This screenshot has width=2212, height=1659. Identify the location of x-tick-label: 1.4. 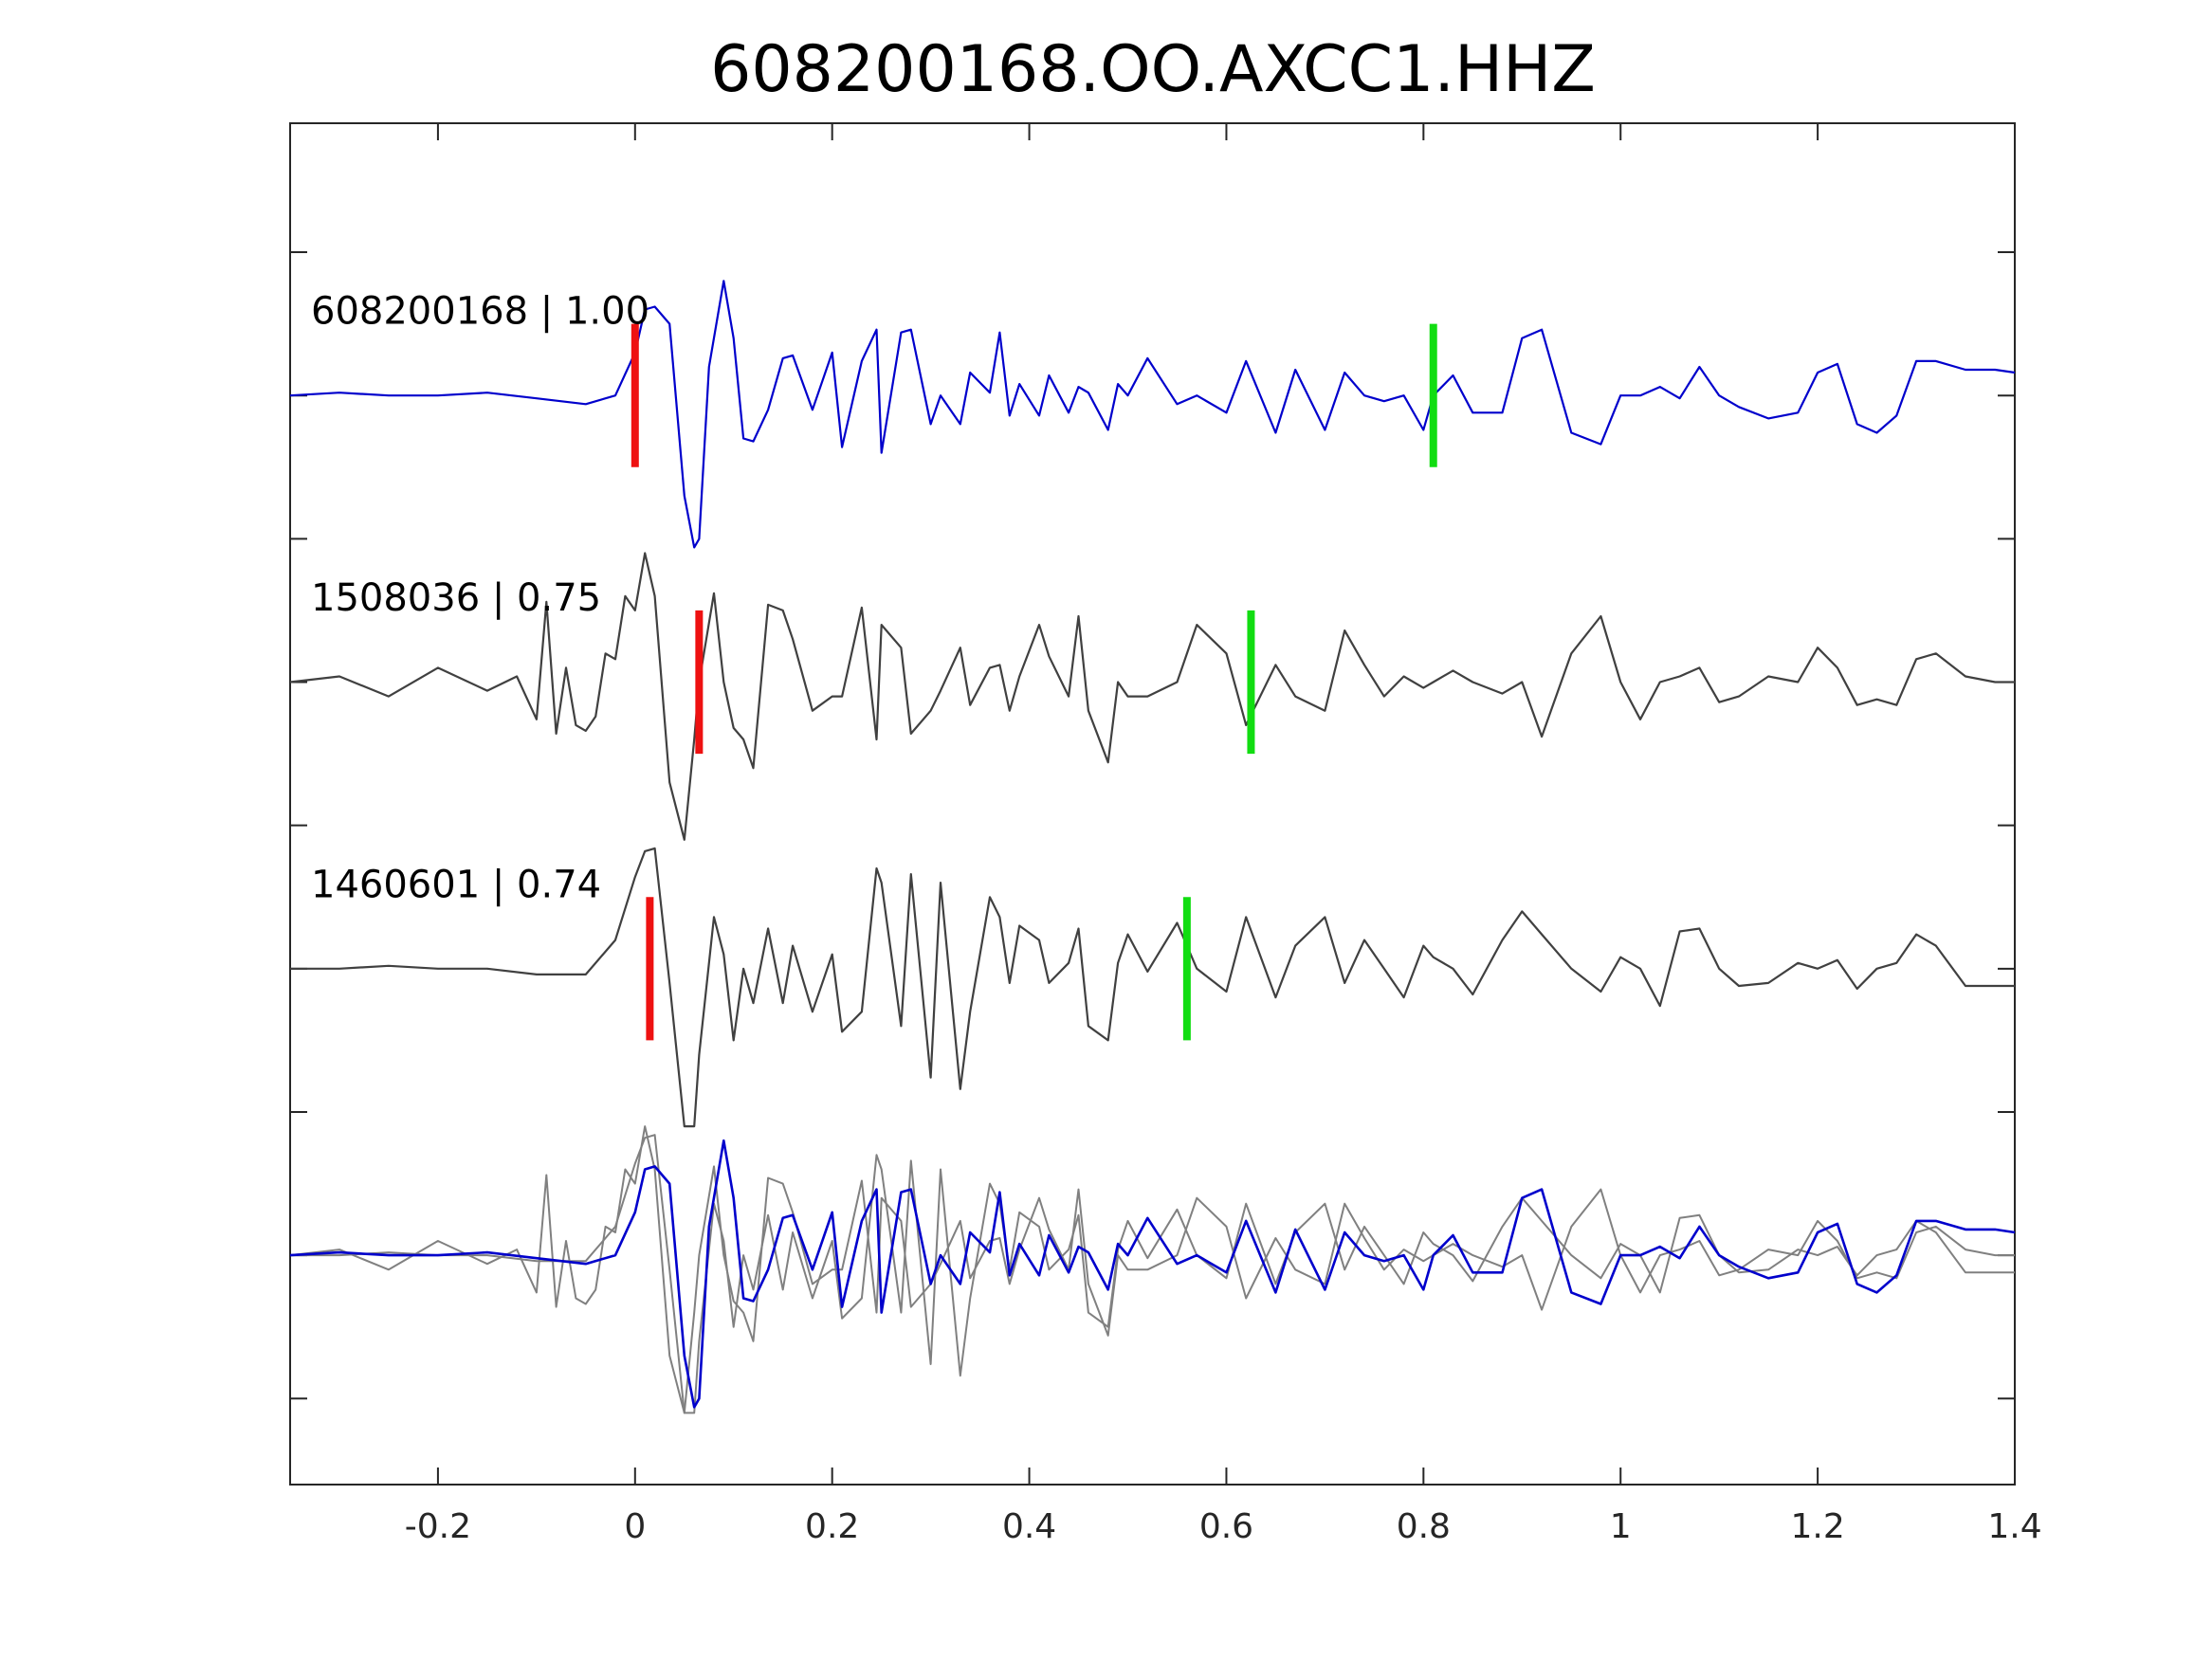
(2014, 1526).